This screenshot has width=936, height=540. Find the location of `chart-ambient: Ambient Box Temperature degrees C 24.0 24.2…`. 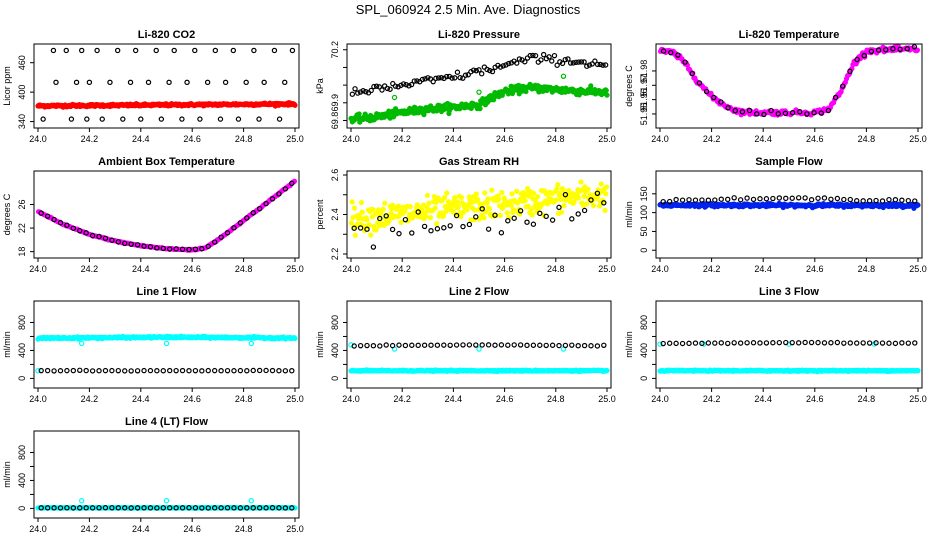

chart-ambient: Ambient Box Temperature degrees C 24.0 24.2… is located at coordinates (153, 215).